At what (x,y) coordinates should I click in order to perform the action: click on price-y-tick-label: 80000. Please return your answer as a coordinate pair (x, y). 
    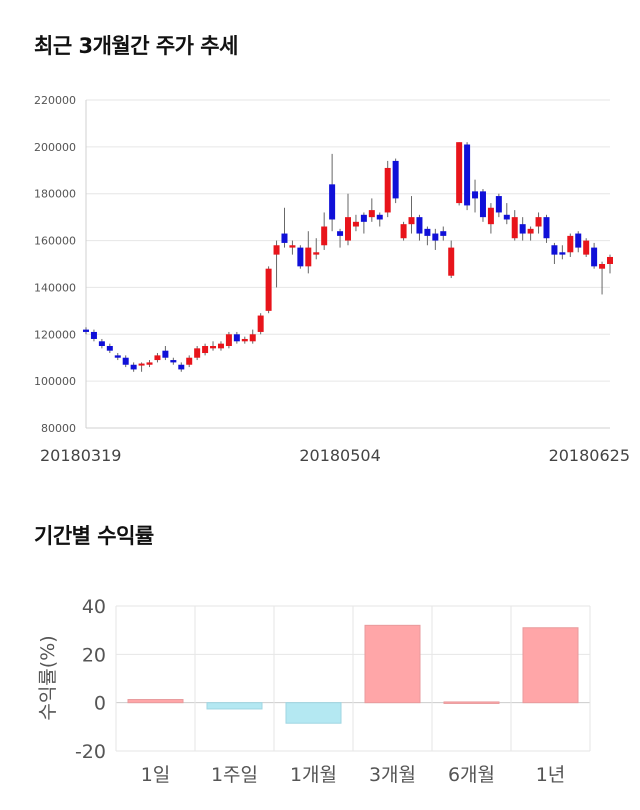
    Looking at the image, I should click on (58, 428).